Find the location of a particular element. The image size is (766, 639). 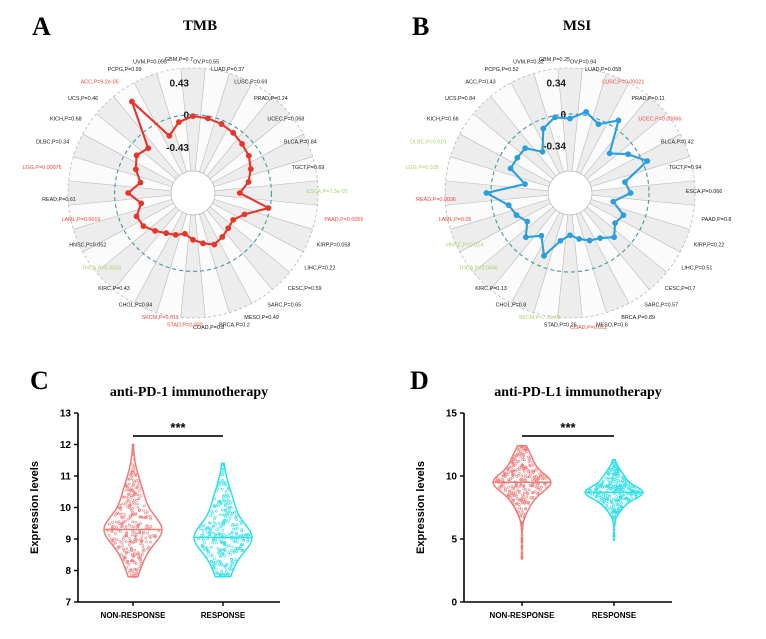

radar-category-label: UVM,P=0.095 is located at coordinates (150, 63).